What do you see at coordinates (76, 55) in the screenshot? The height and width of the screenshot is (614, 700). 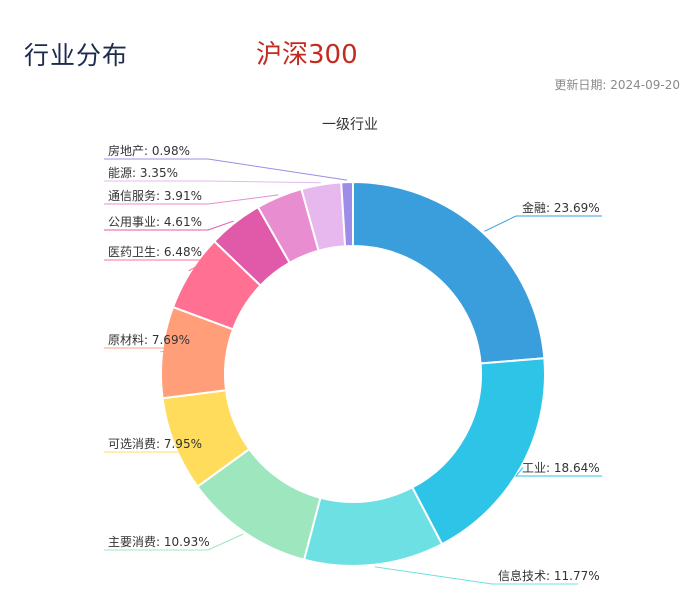 I see `page-title: 行业分布` at bounding box center [76, 55].